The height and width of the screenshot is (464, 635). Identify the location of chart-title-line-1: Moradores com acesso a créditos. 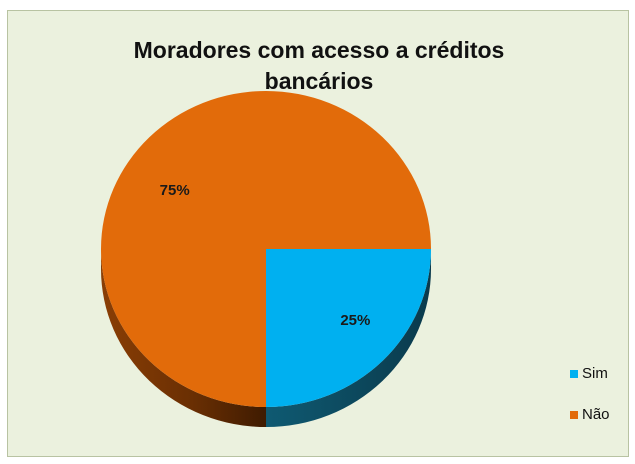
(319, 50).